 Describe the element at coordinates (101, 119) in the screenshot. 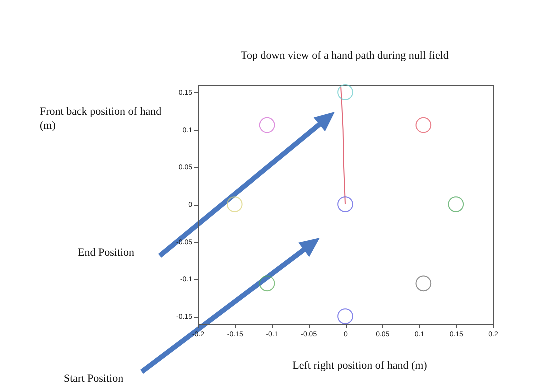

I see `y-axis-title: Front back position of hand (m)` at that location.